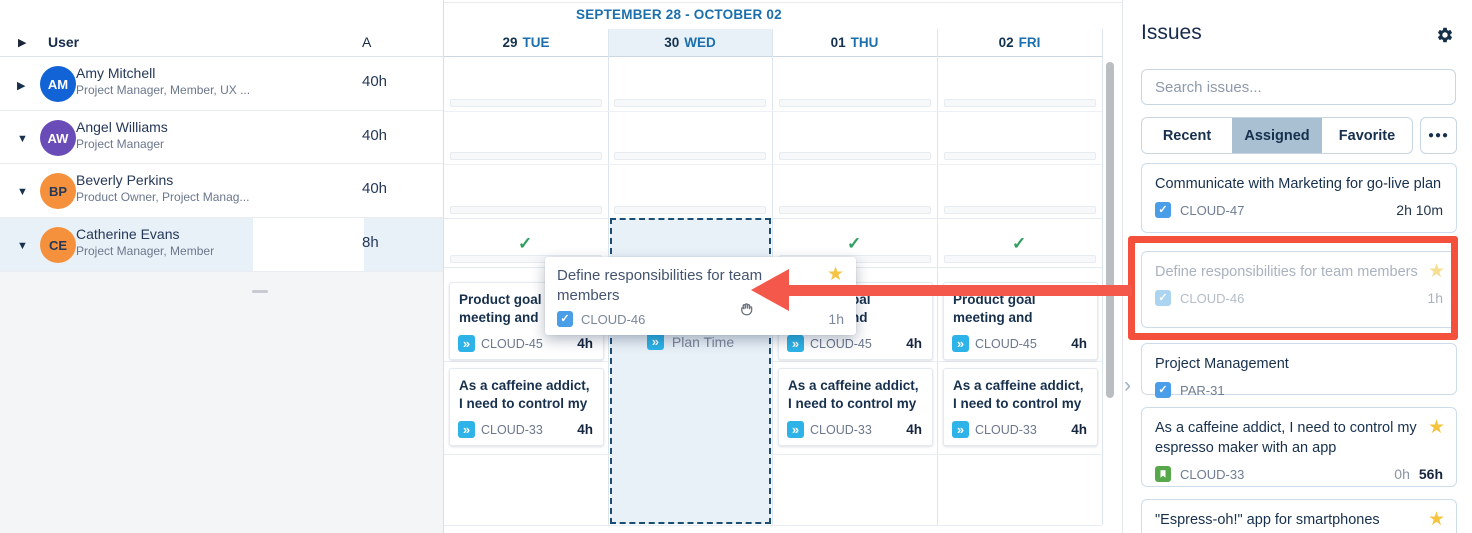 This screenshot has height=533, width=1472. Describe the element at coordinates (1367, 135) in the screenshot. I see `tab-favorite: Favorite` at that location.